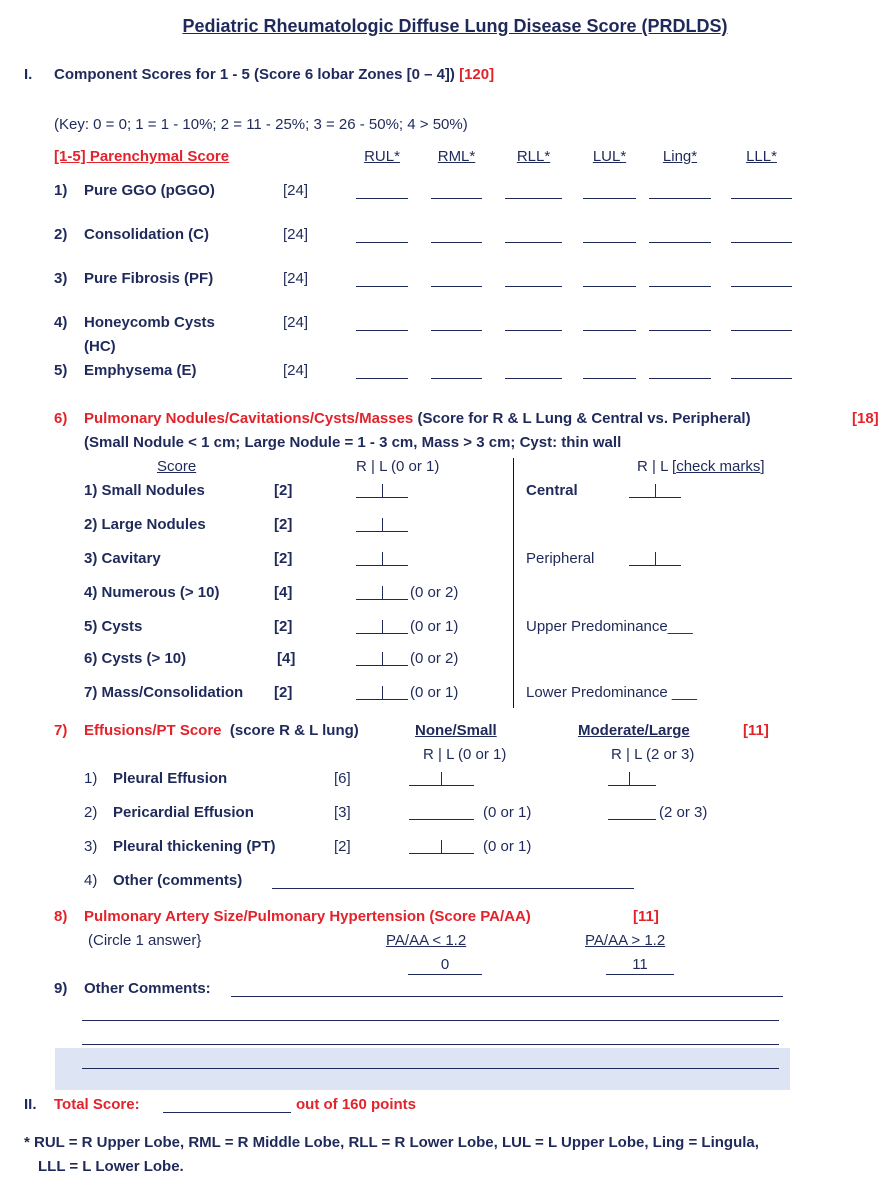 This screenshot has height=1200, width=894. Describe the element at coordinates (91, 812) in the screenshot. I see `effusion-row-num: 2)` at that location.